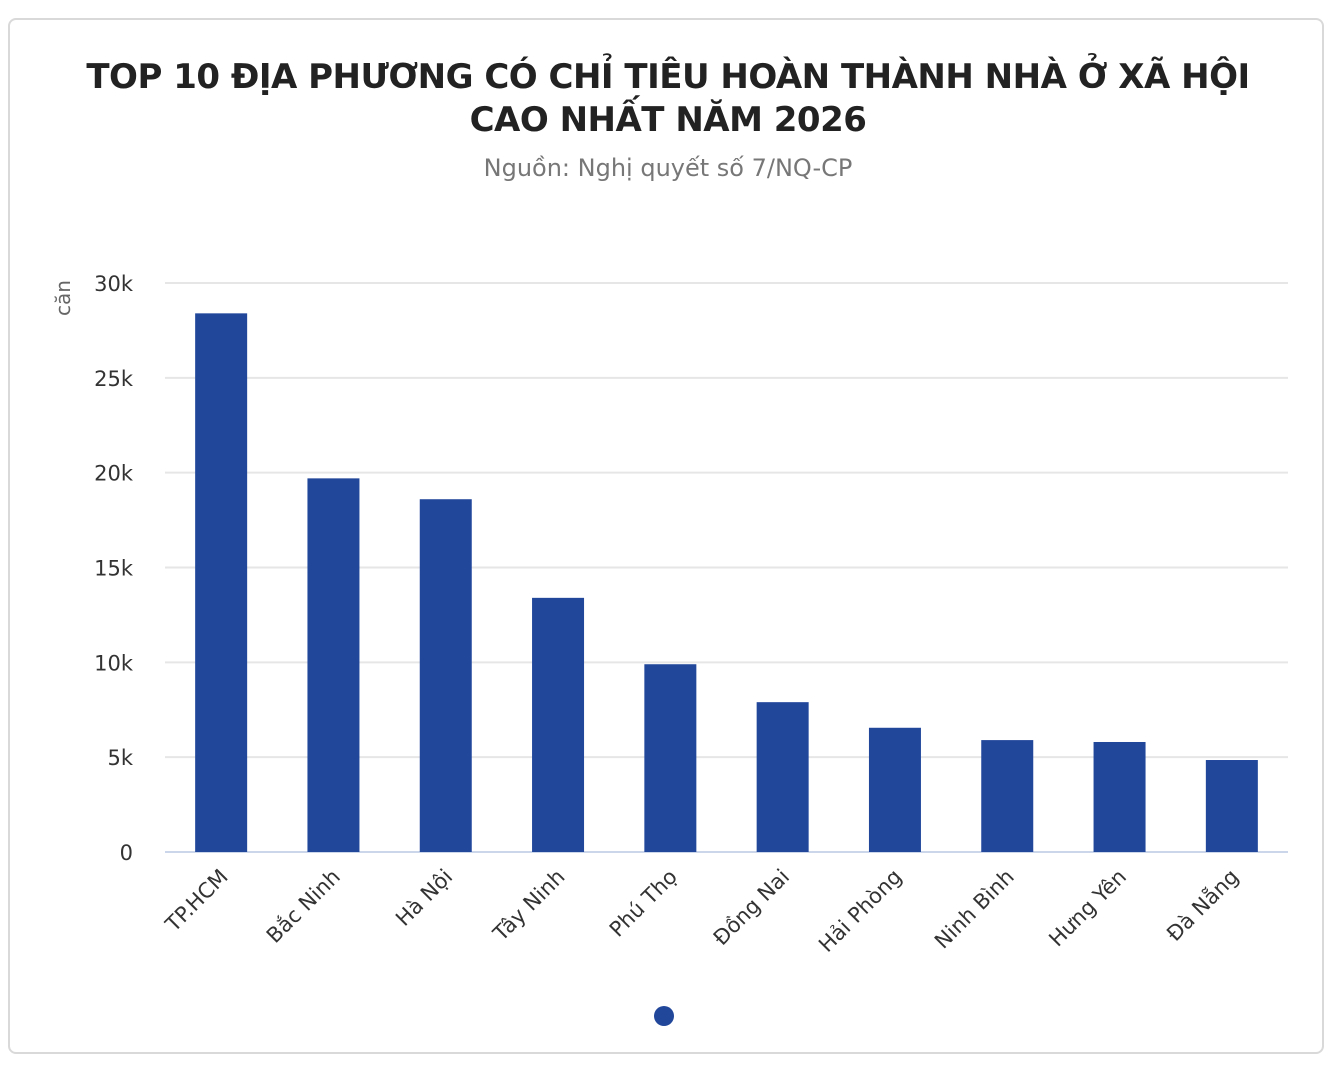 The height and width of the screenshot is (1070, 1336). What do you see at coordinates (1087, 908) in the screenshot?
I see `x-tick-label: Hưng Yên` at bounding box center [1087, 908].